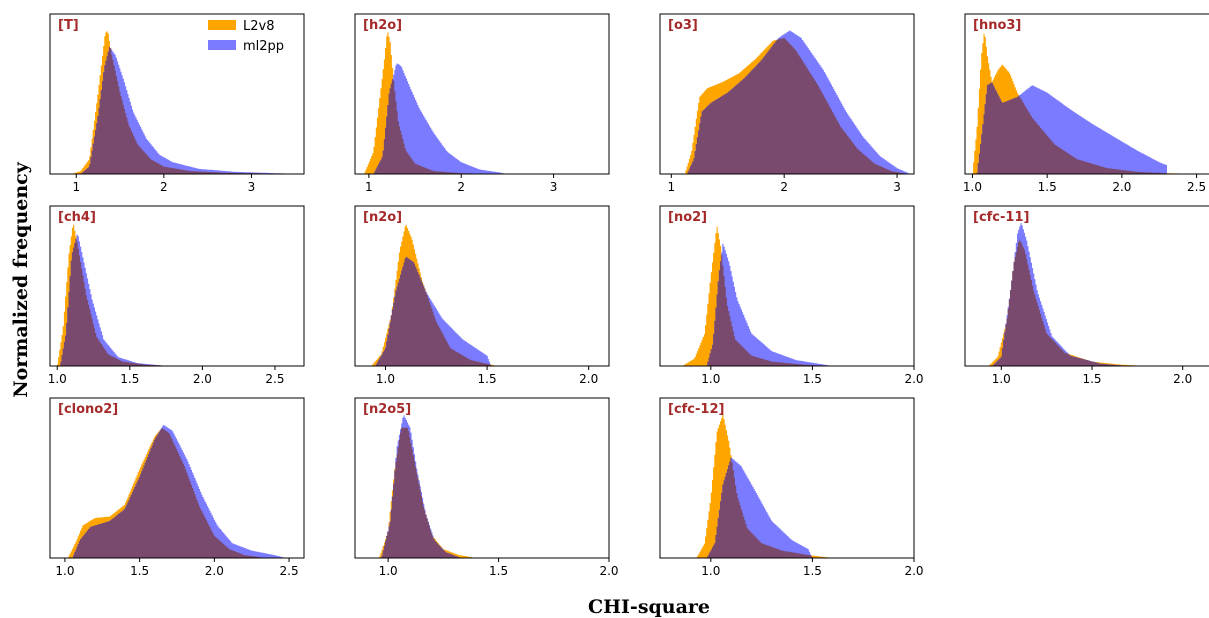 The image size is (1209, 618). What do you see at coordinates (21, 280) in the screenshot?
I see `y-axis-label: Normalized frequency` at bounding box center [21, 280].